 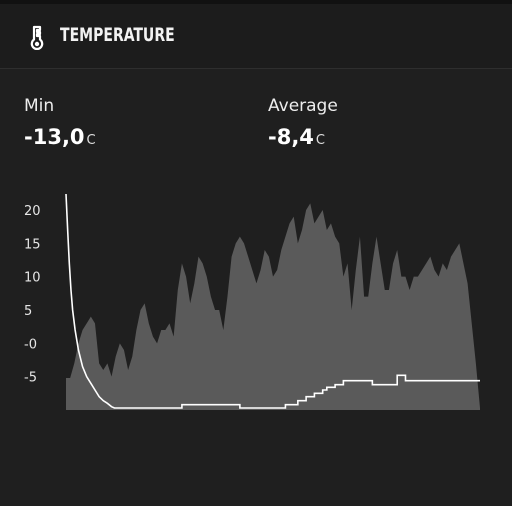 I want to click on top-strip, so click(x=256, y=2).